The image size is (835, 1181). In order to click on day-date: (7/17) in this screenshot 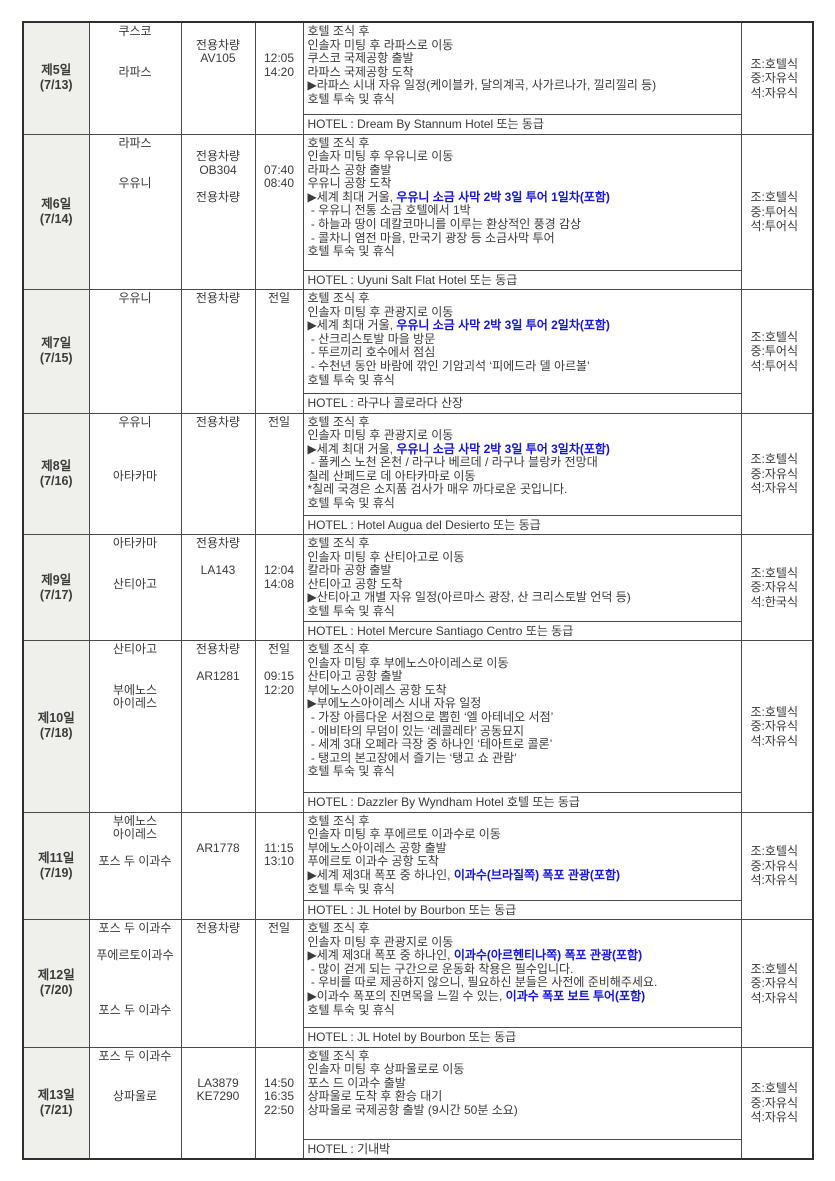, I will do `click(56, 594)`.